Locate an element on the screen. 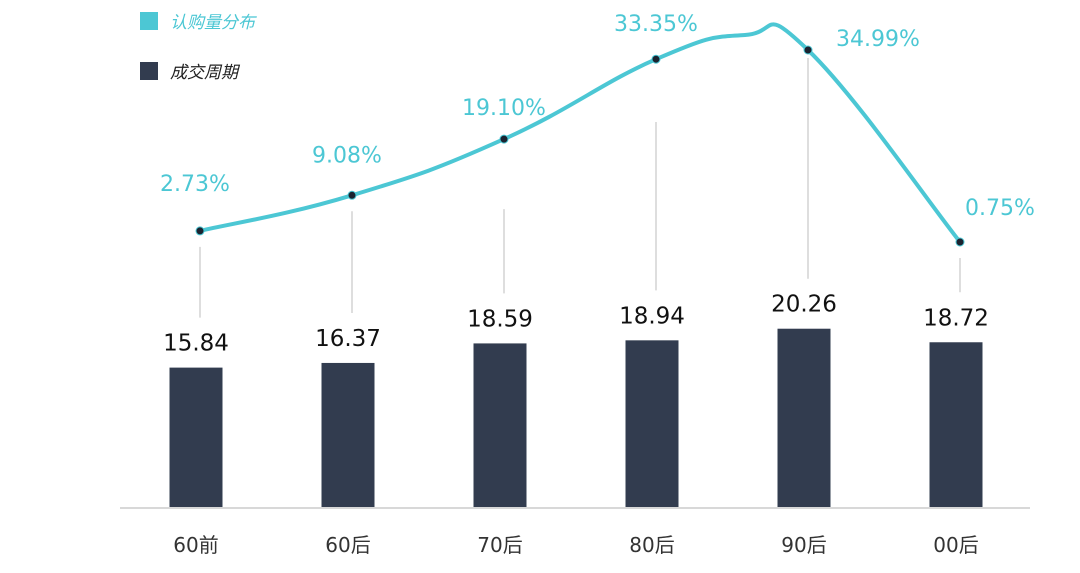  bar-value-label: 16.37 is located at coordinates (348, 339).